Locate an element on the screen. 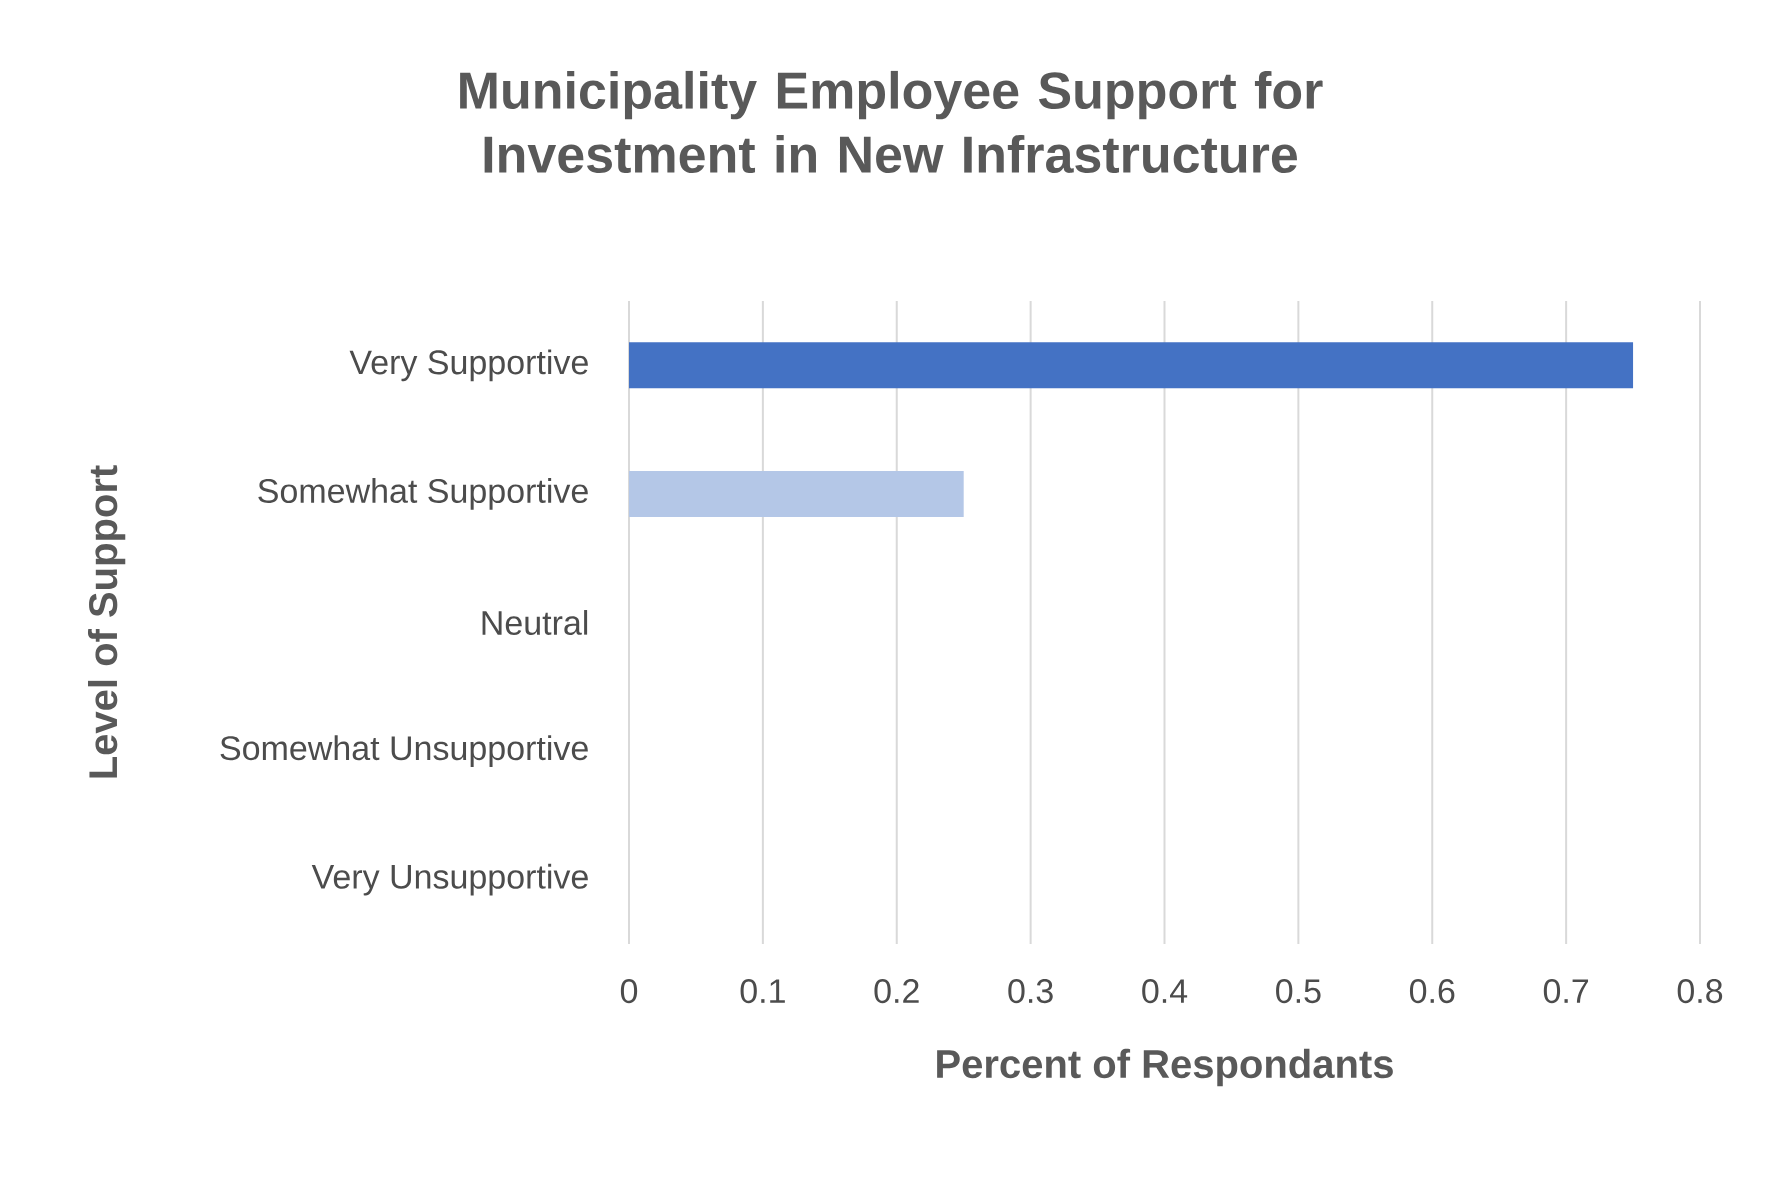 The width and height of the screenshot is (1783, 1182). x-tick-label: 0.1 is located at coordinates (762, 991).